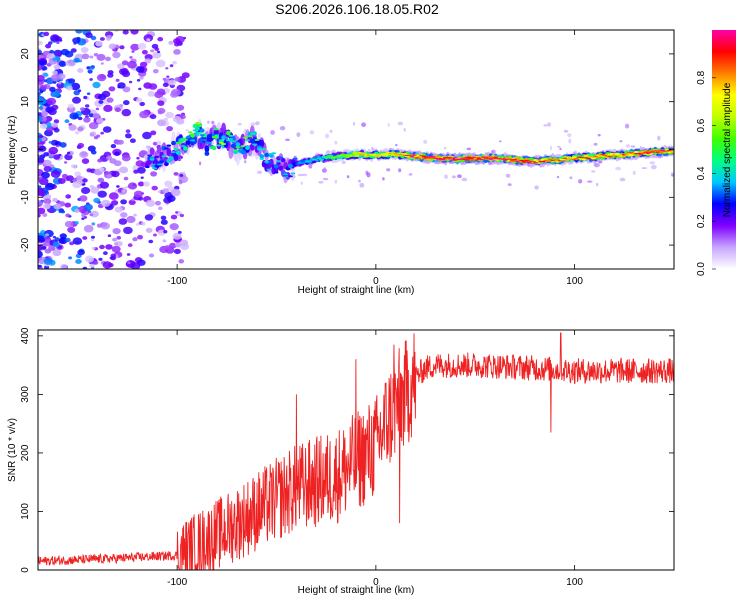 Image resolution: width=750 pixels, height=600 pixels. What do you see at coordinates (25, 511) in the screenshot?
I see `snr-y-tick-label: 100` at bounding box center [25, 511].